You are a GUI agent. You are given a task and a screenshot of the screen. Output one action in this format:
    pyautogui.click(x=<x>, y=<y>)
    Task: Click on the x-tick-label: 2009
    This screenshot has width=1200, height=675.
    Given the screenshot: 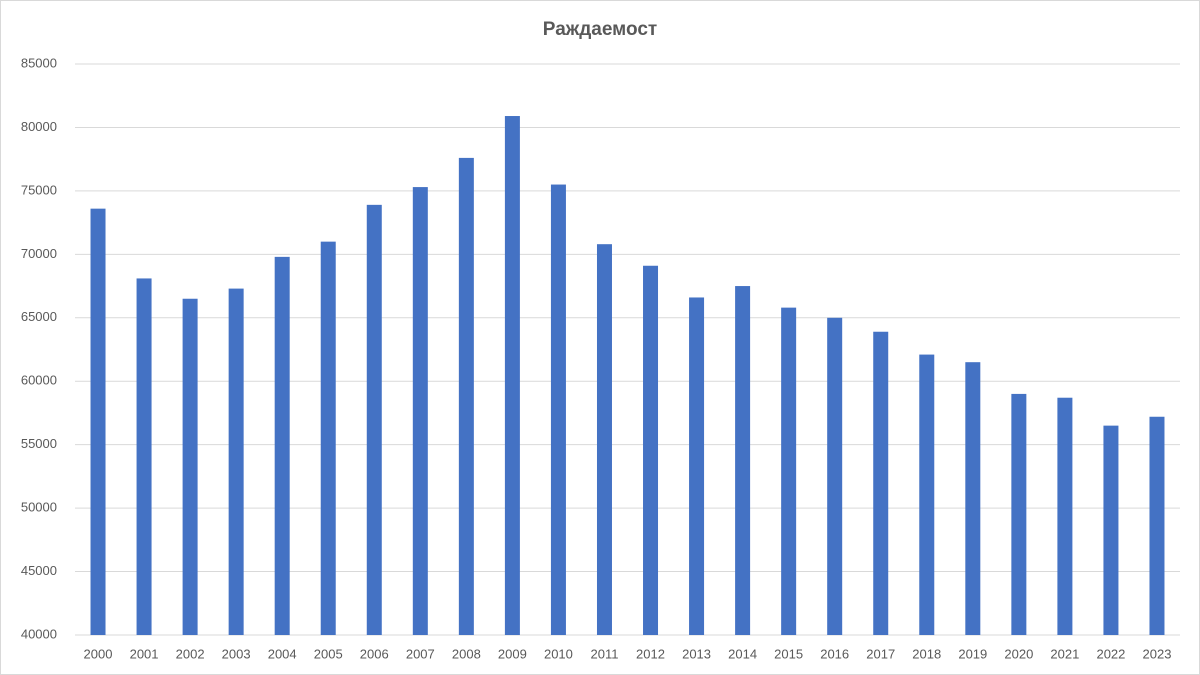 What is the action you would take?
    pyautogui.click(x=512, y=653)
    